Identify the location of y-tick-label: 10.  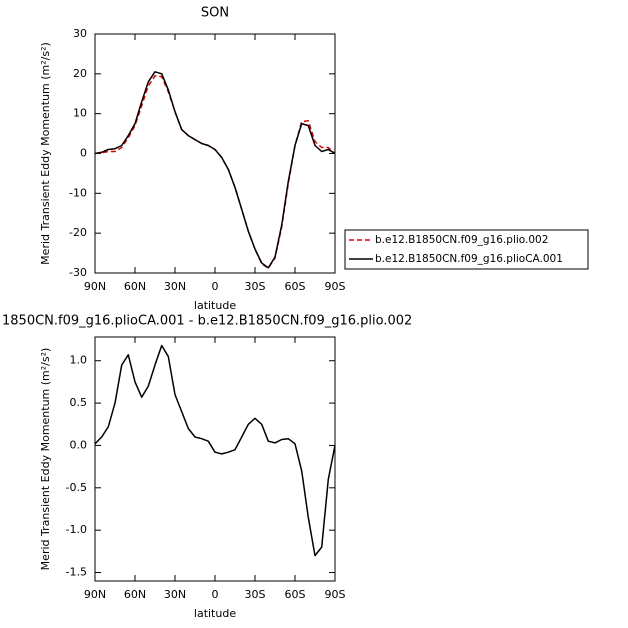
(80, 113).